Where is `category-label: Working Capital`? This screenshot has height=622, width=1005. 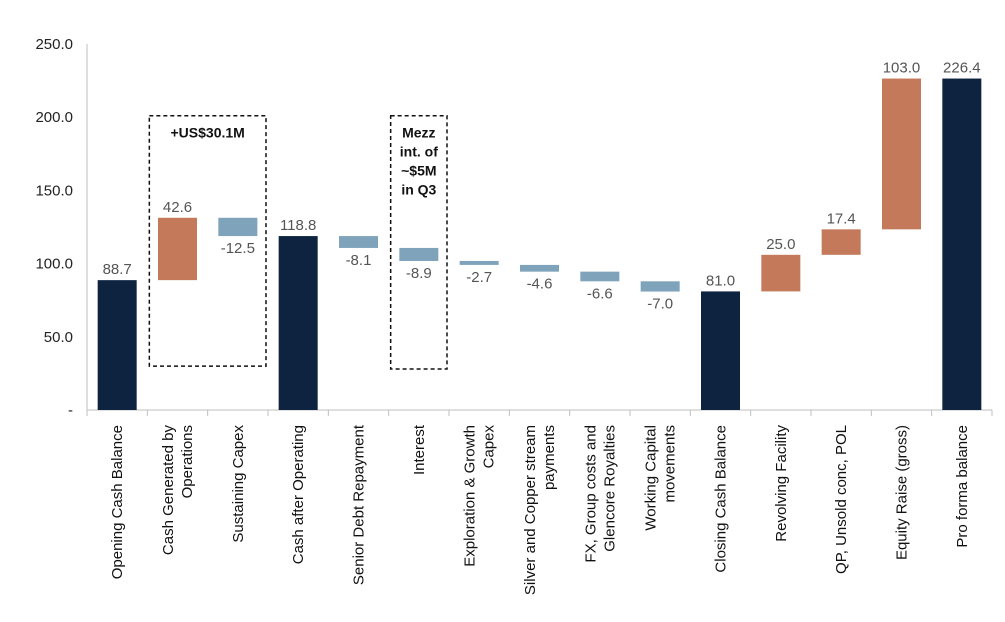 category-label: Working Capital is located at coordinates (651, 478).